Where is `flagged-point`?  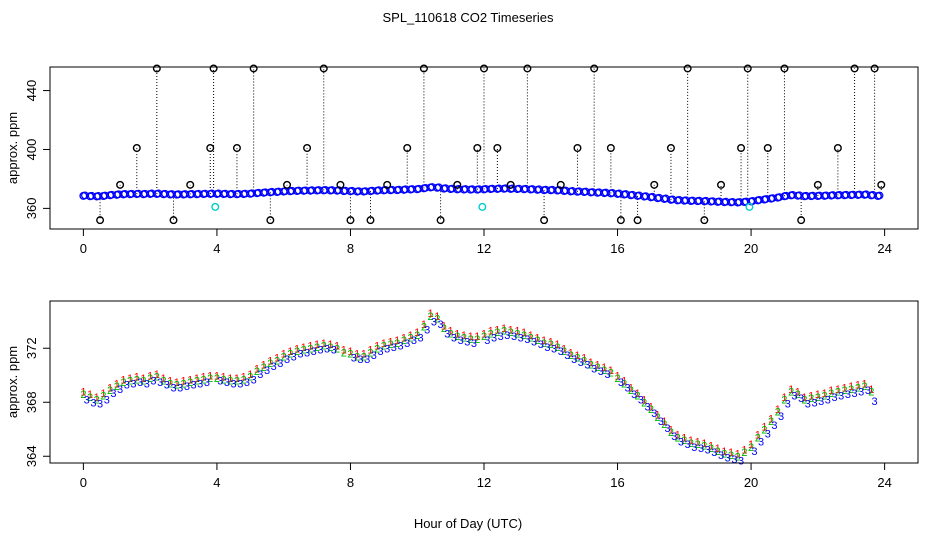
flagged-point is located at coordinates (482, 206).